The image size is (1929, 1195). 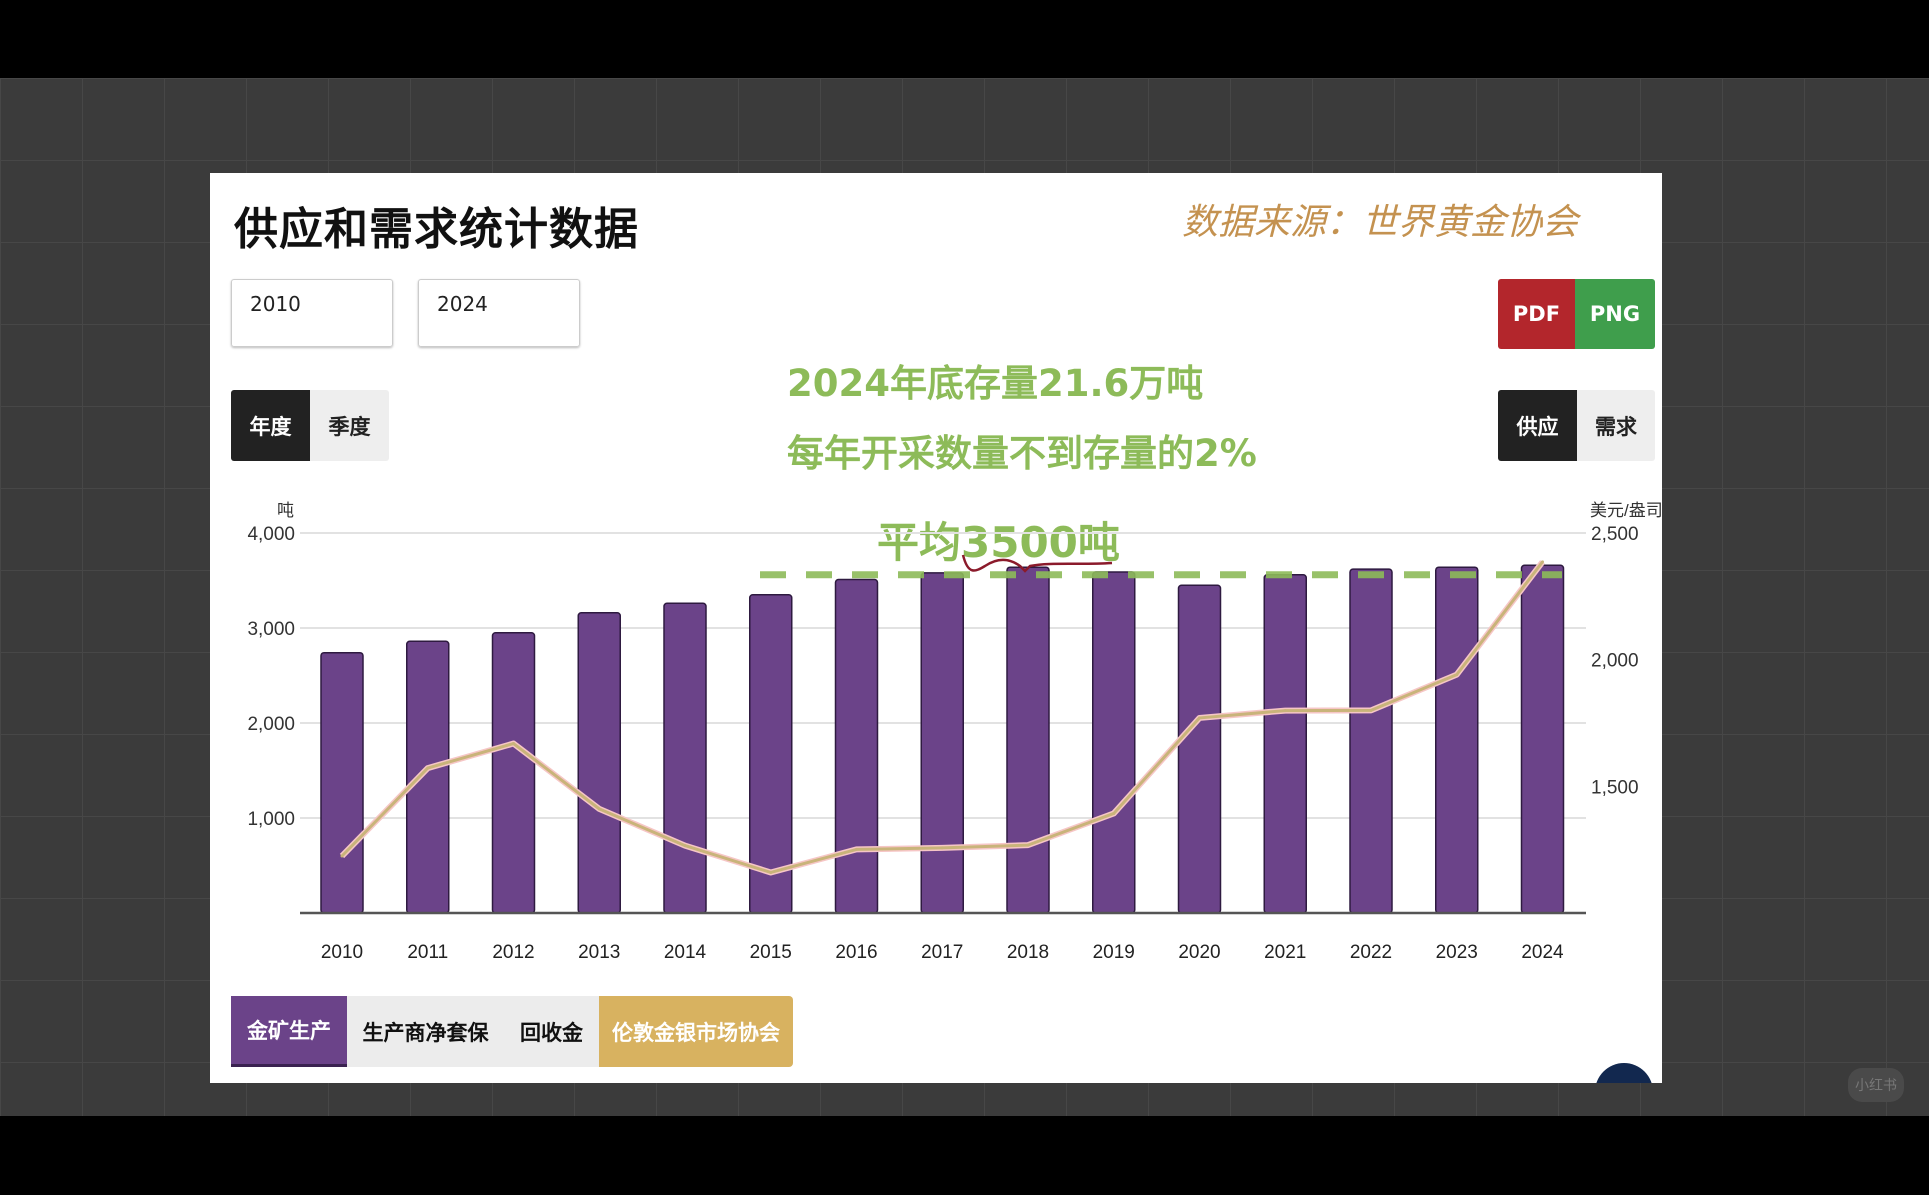 I want to click on bar-2018, so click(x=1028, y=740).